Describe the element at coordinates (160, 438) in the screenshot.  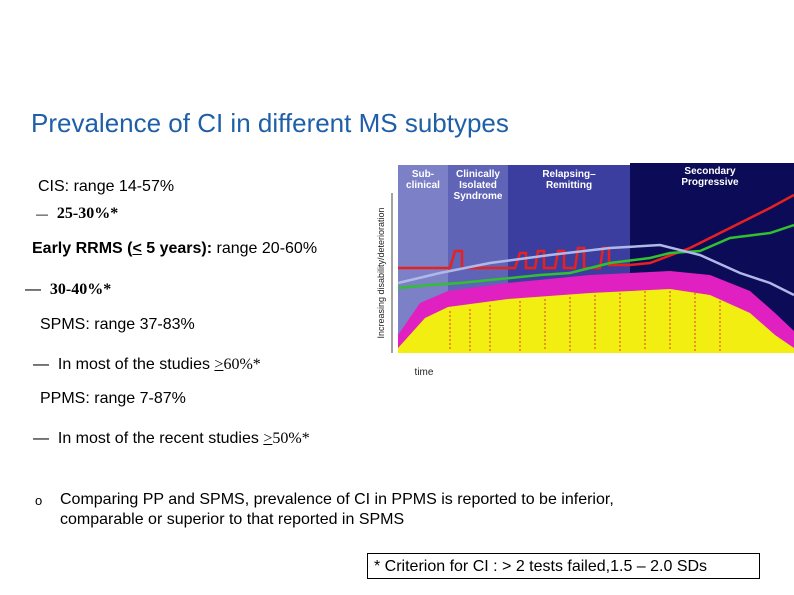
I see `text: In most of the recent studies` at that location.